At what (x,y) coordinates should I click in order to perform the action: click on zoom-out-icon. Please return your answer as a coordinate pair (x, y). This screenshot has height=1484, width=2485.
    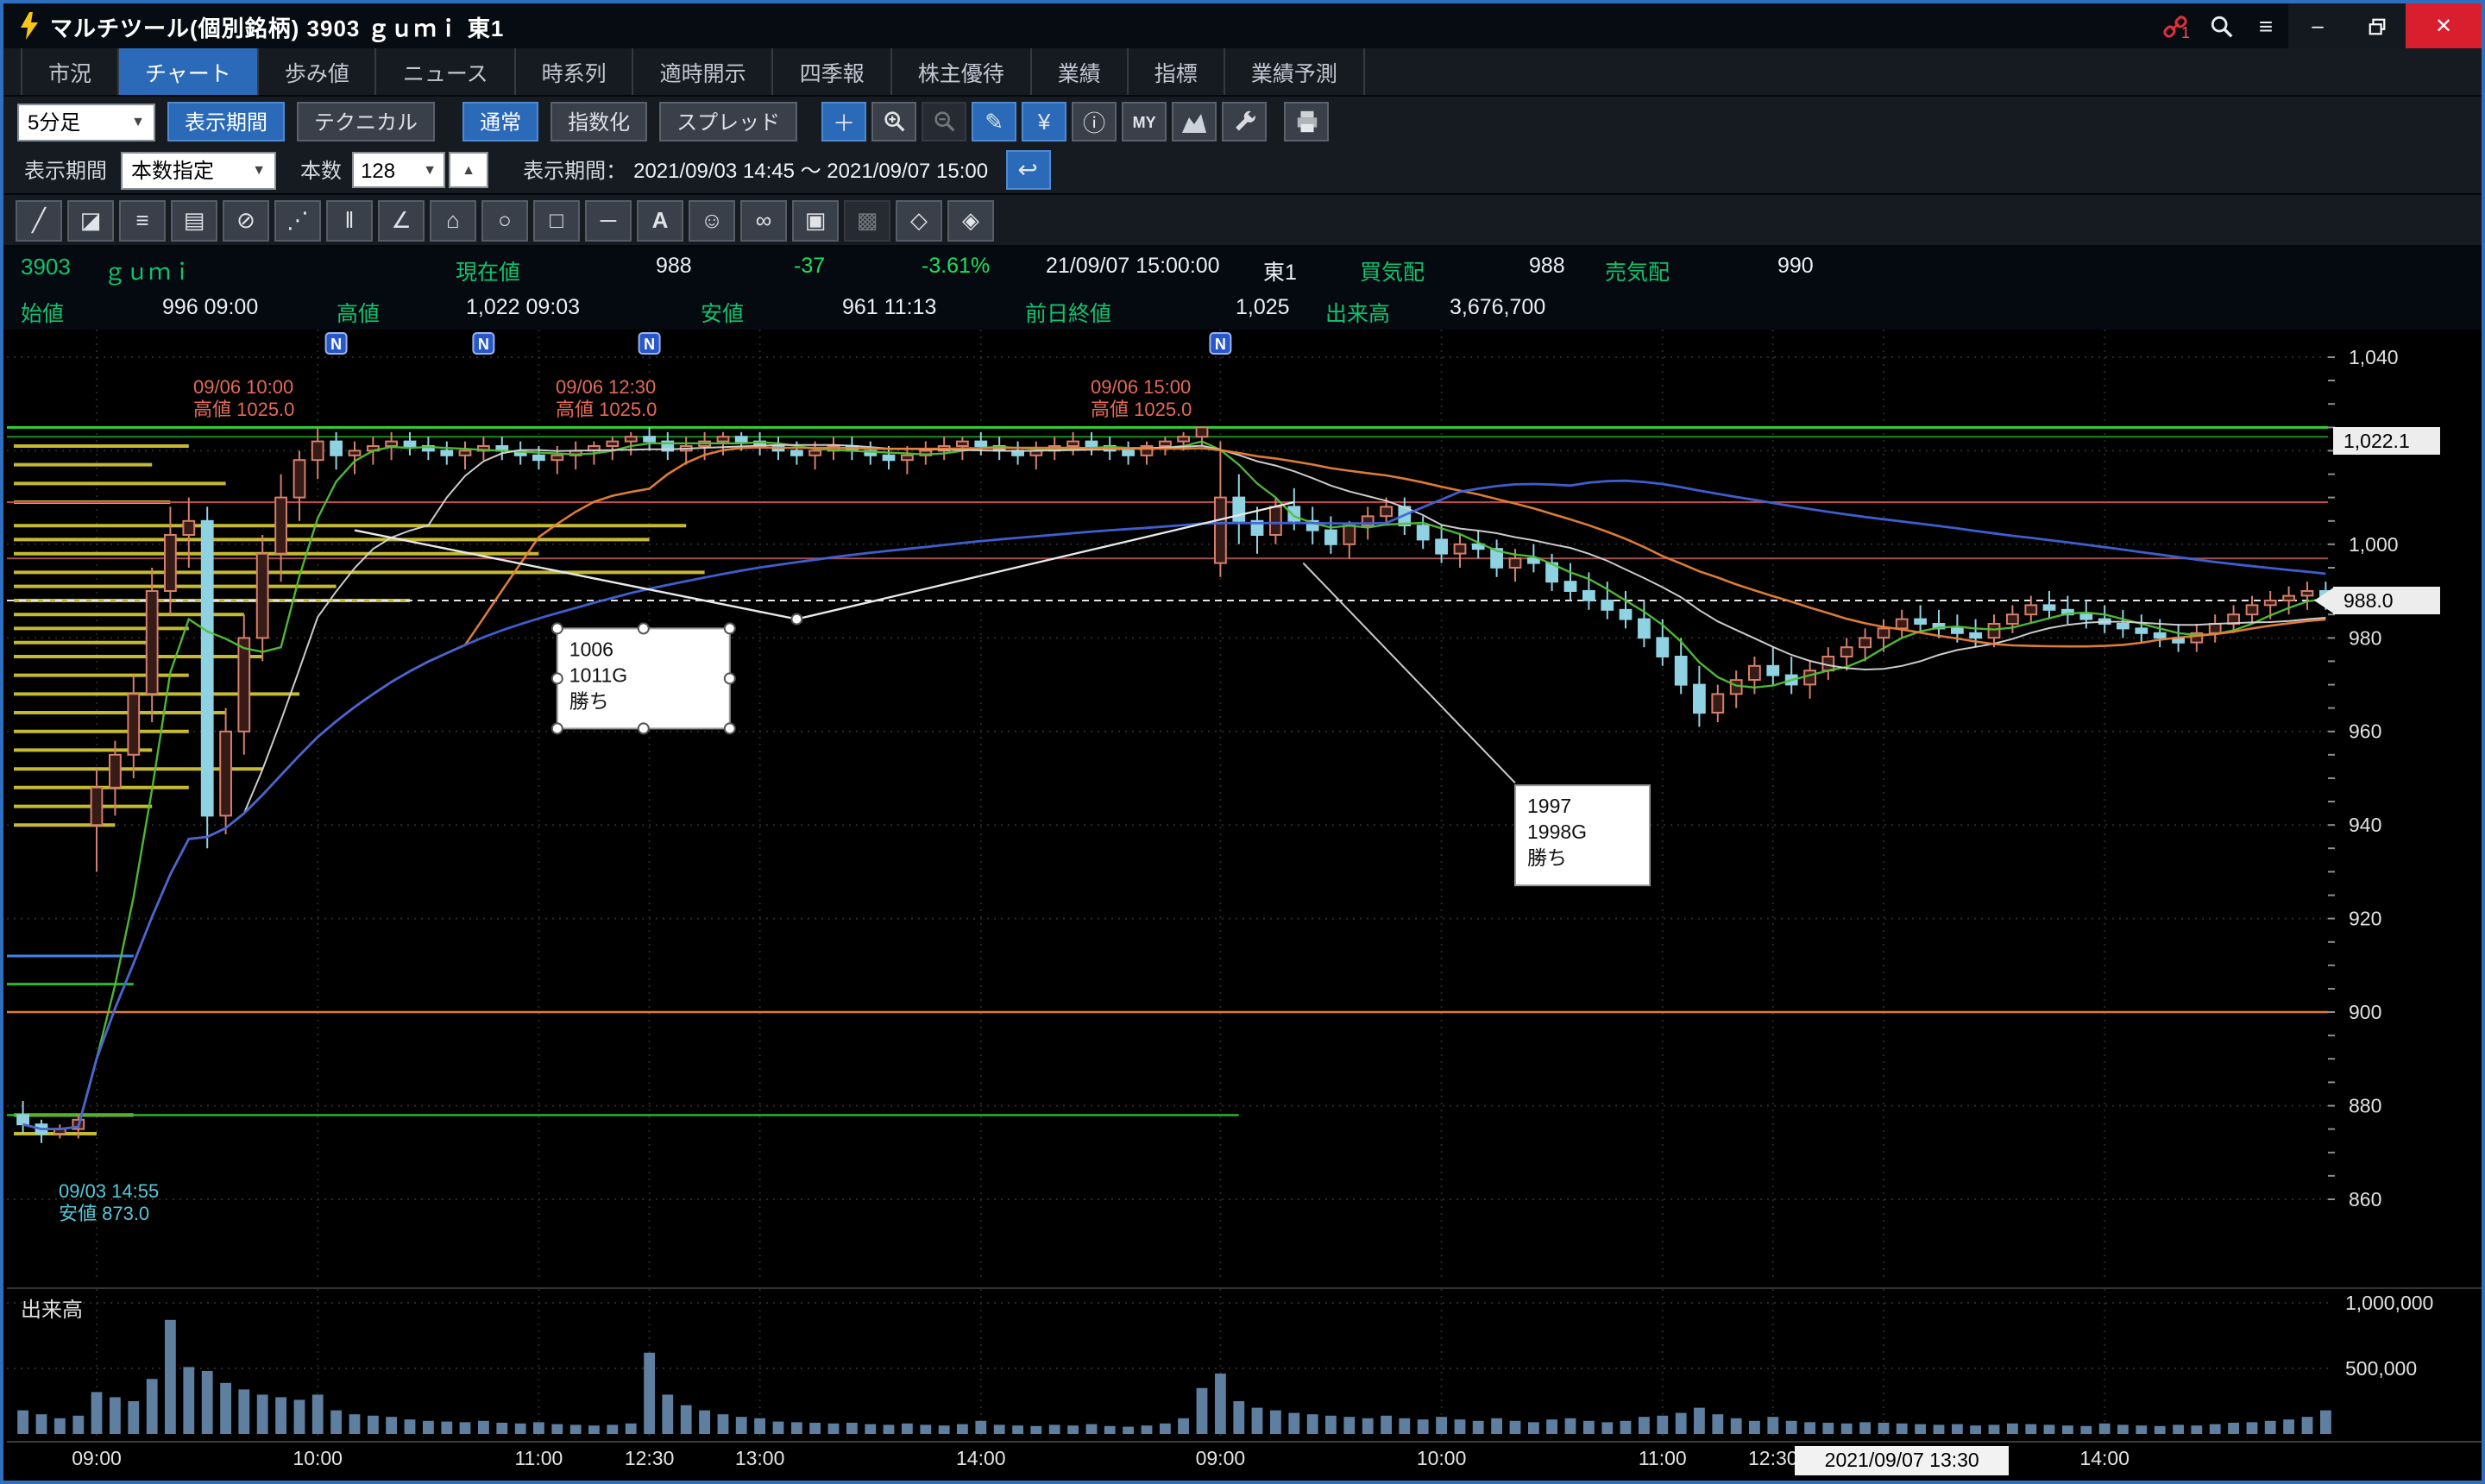
    Looking at the image, I should click on (944, 121).